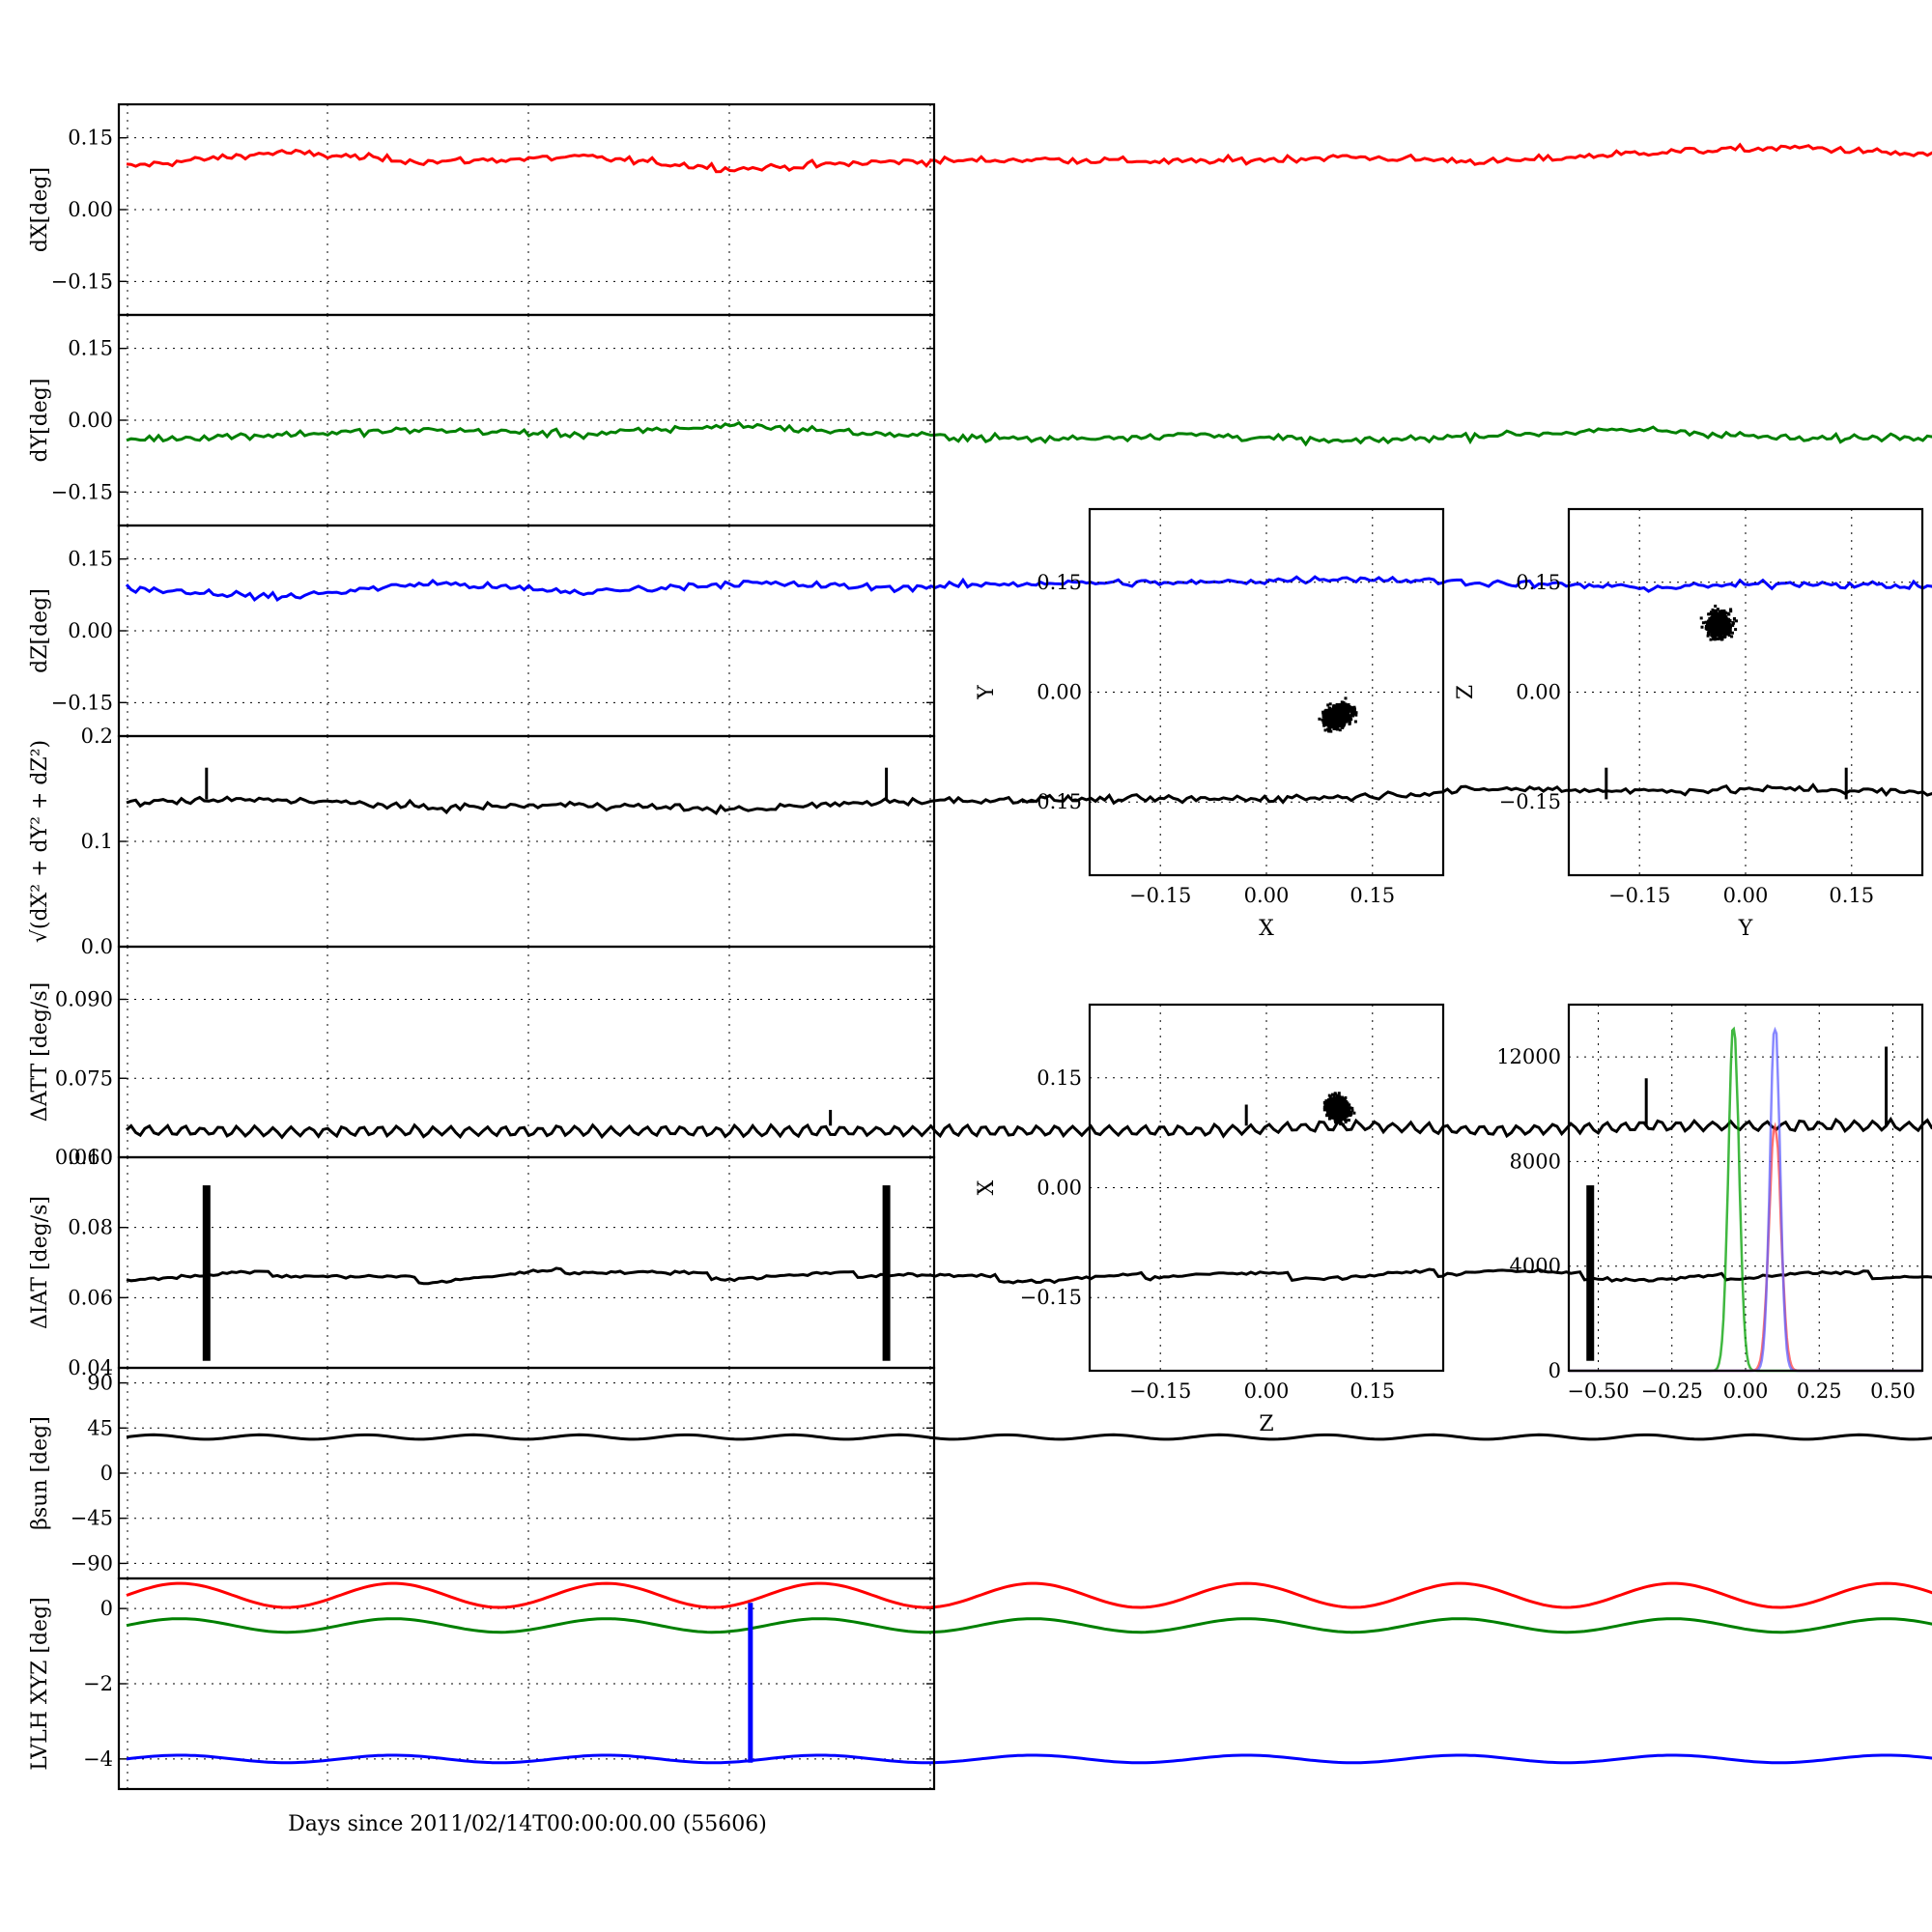 This screenshot has width=1932, height=1932. Describe the element at coordinates (90, 1367) in the screenshot. I see `y-tick-label: 0.04` at that location.